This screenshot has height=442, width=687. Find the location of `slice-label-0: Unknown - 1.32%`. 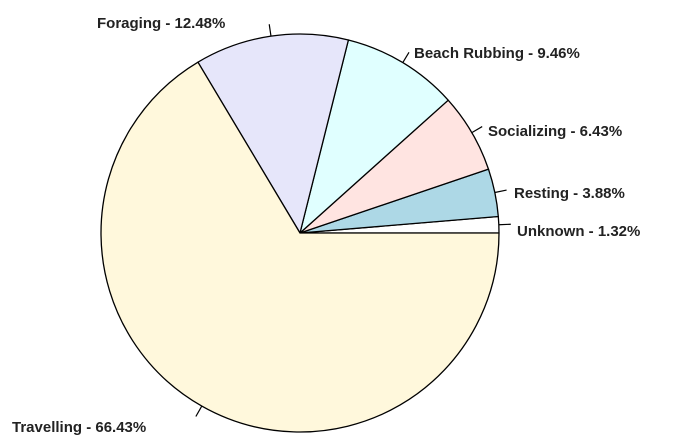

slice-label-0: Unknown - 1.32% is located at coordinates (578, 231).